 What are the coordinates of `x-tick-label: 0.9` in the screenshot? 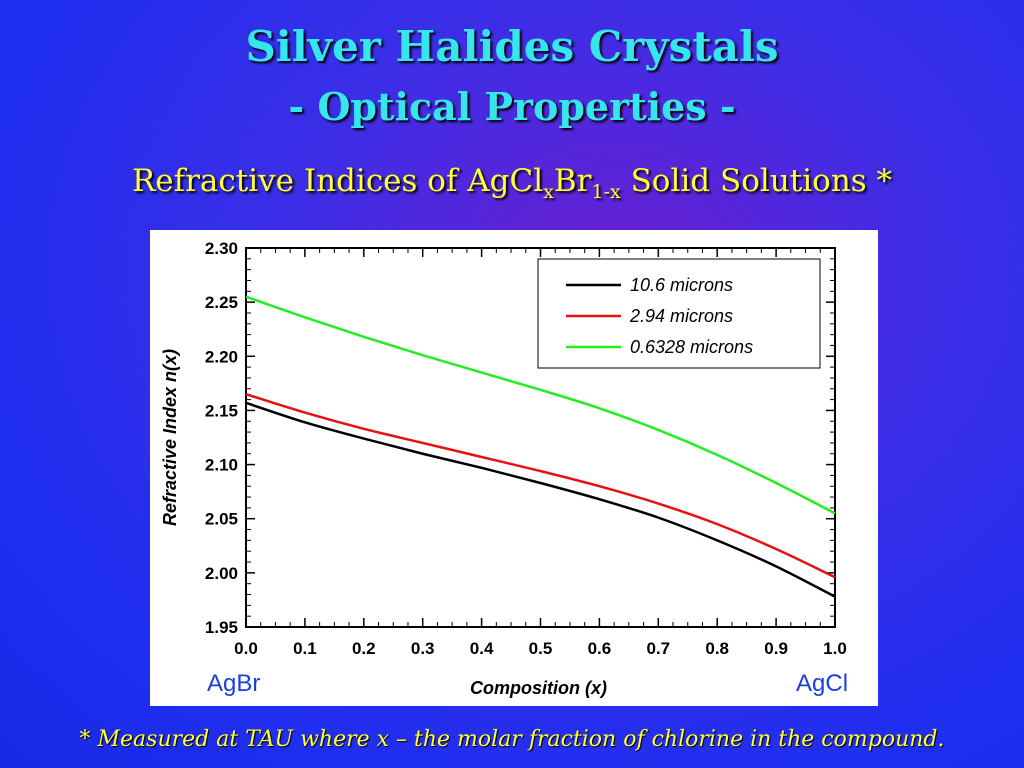 It's located at (776, 648).